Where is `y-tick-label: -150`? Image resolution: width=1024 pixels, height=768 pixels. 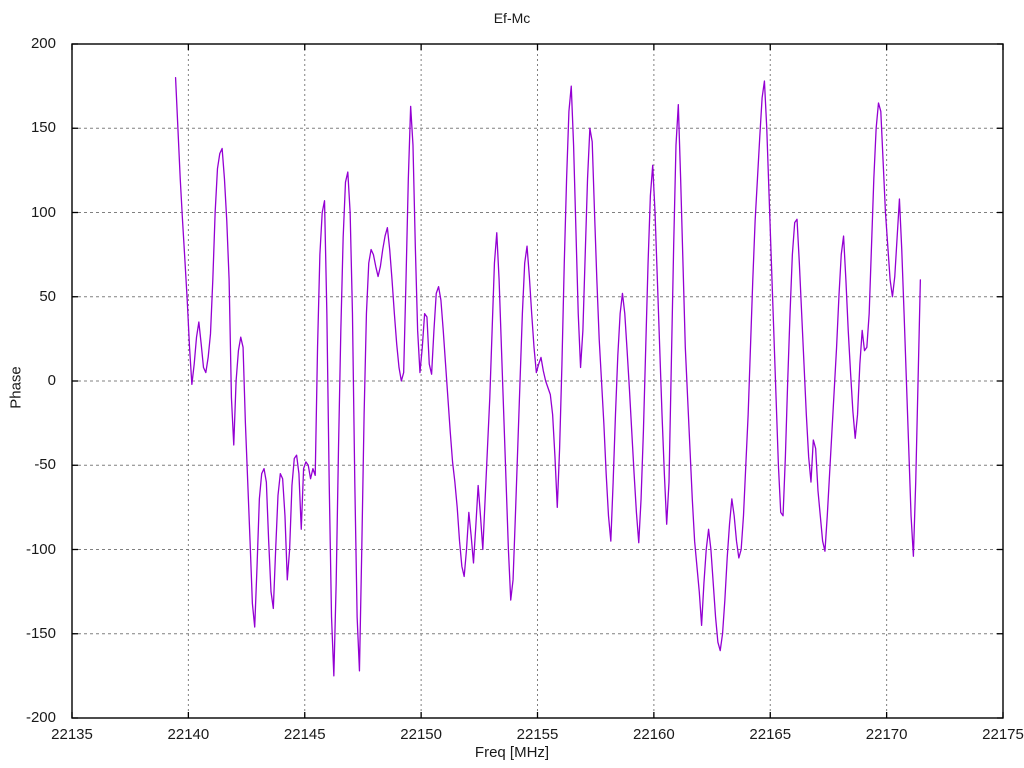
y-tick-label: -150 is located at coordinates (40, 633).